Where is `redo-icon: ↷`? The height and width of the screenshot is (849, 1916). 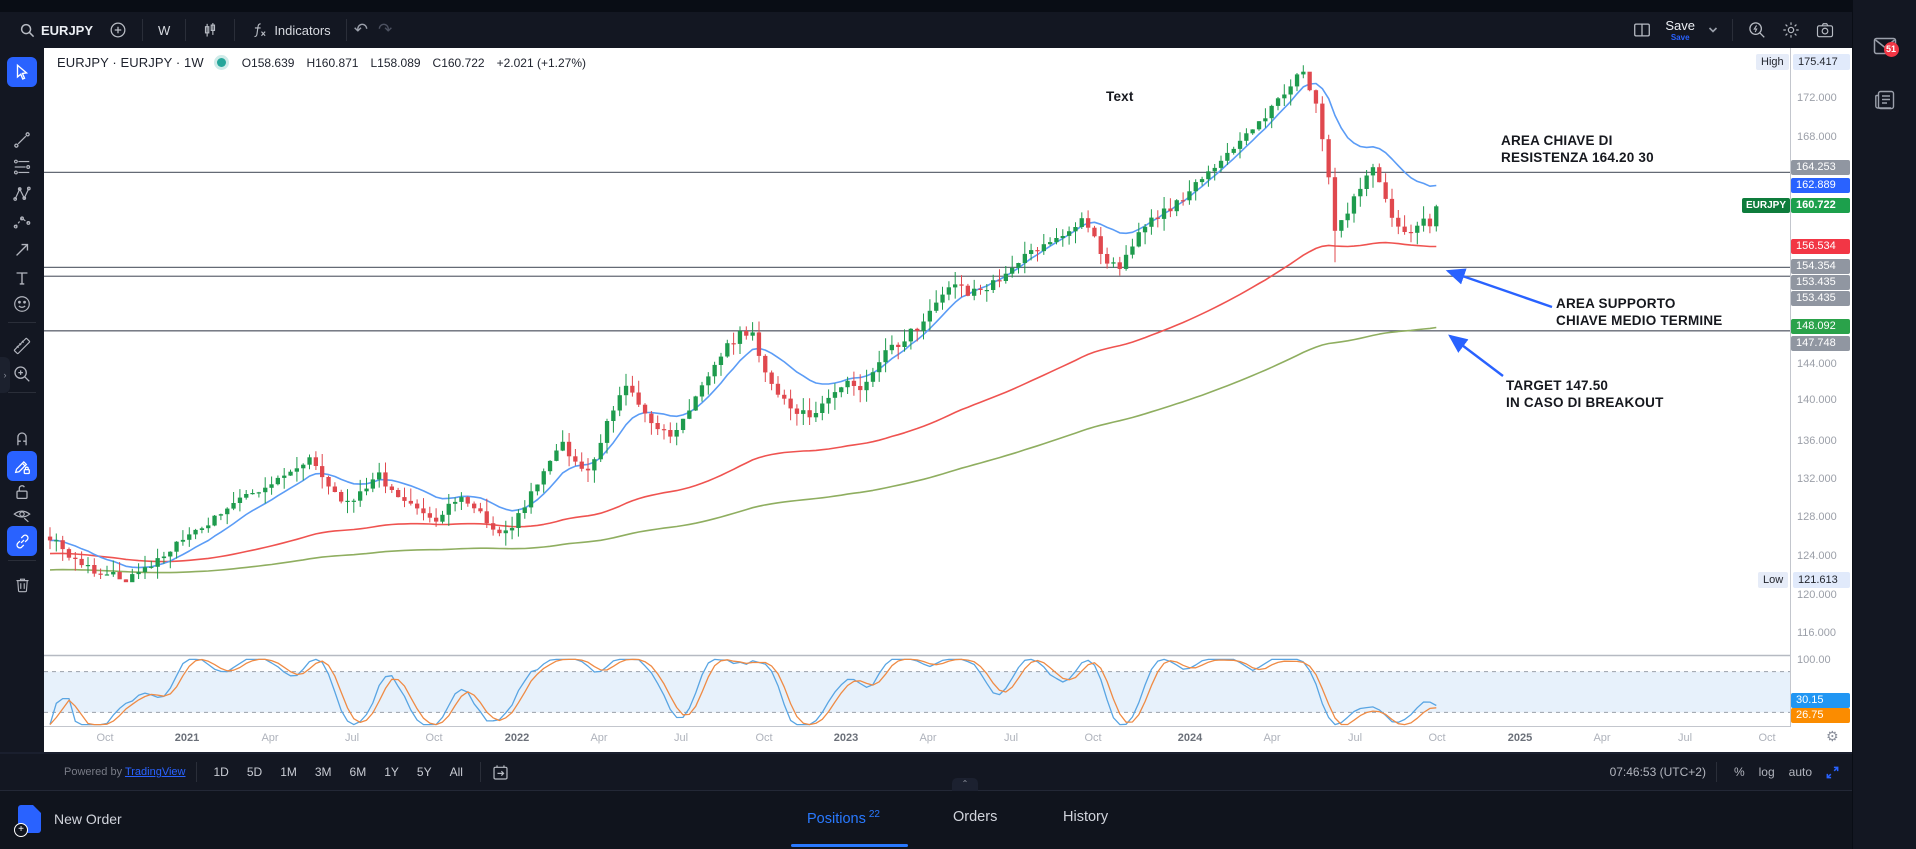
redo-icon: ↷ is located at coordinates (385, 29).